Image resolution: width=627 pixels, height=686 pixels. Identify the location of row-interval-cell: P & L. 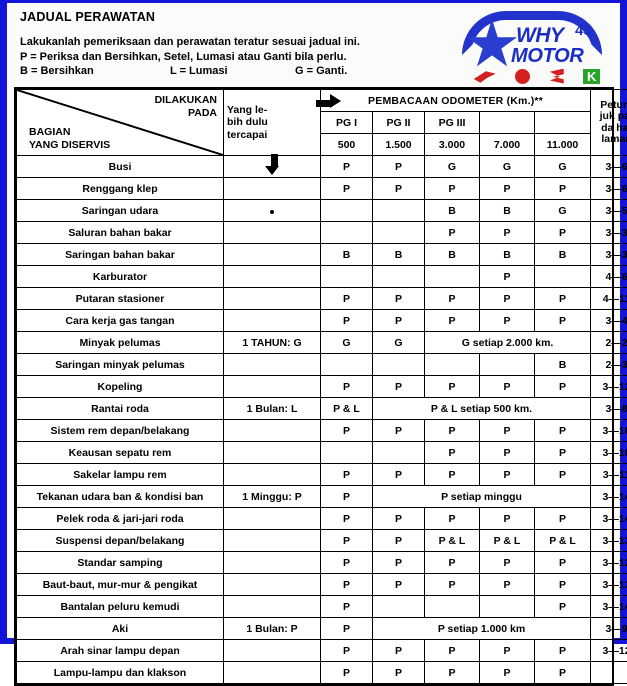
(452, 541).